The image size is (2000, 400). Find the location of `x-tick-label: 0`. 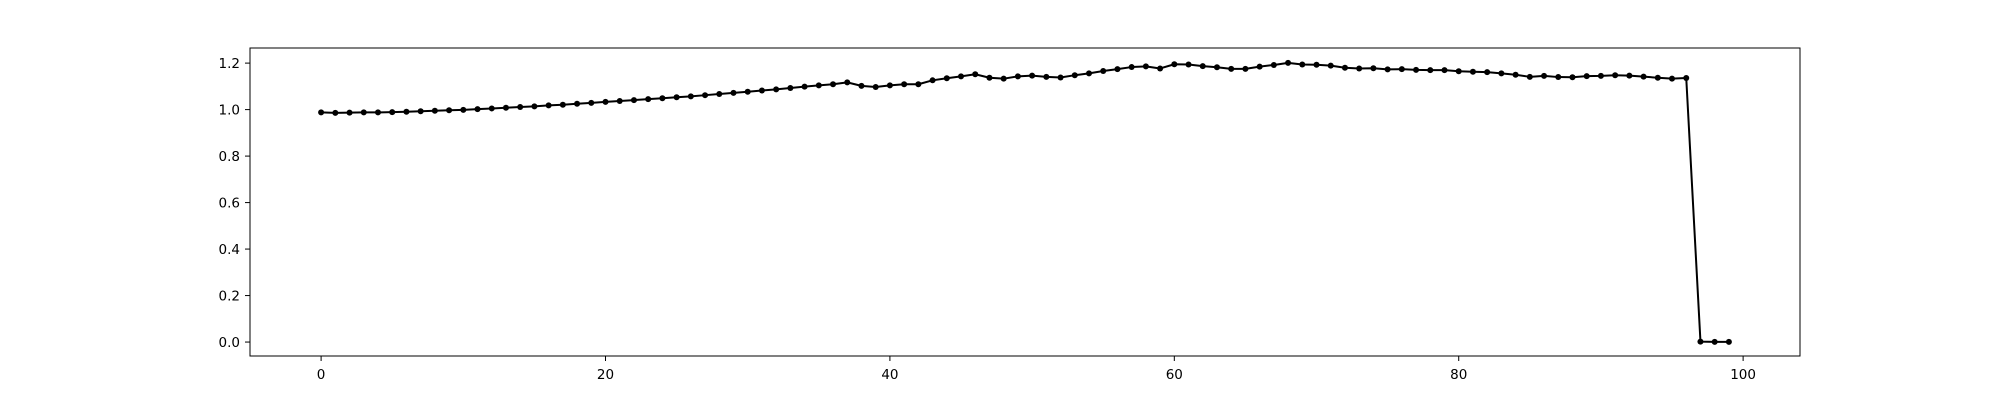

x-tick-label: 0 is located at coordinates (321, 375).